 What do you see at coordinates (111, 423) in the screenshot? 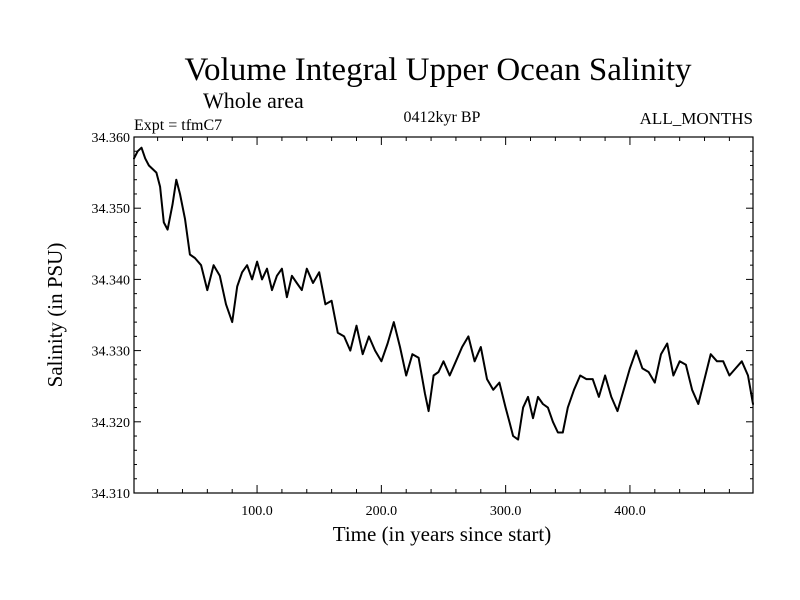
I see `y-tick-label: 34.320` at bounding box center [111, 423].